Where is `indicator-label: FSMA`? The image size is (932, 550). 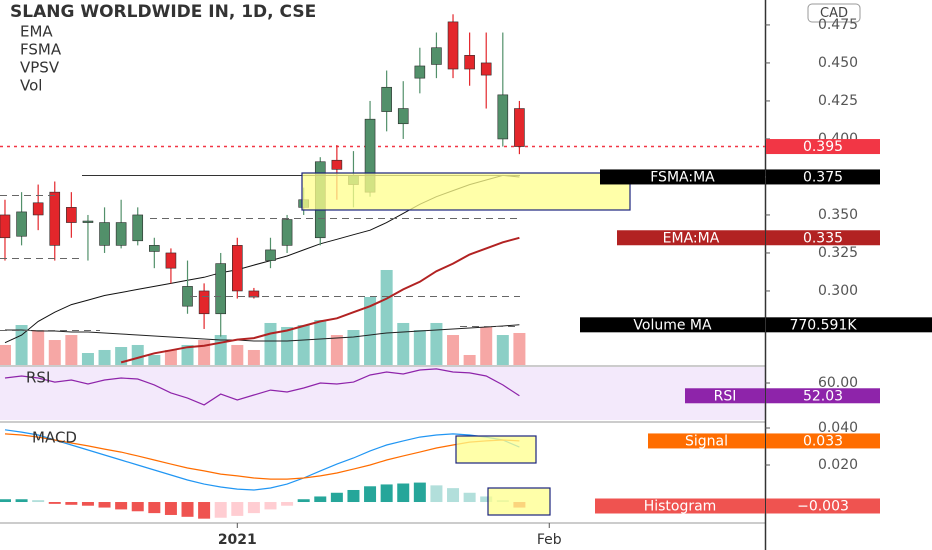 indicator-label: FSMA is located at coordinates (41, 50).